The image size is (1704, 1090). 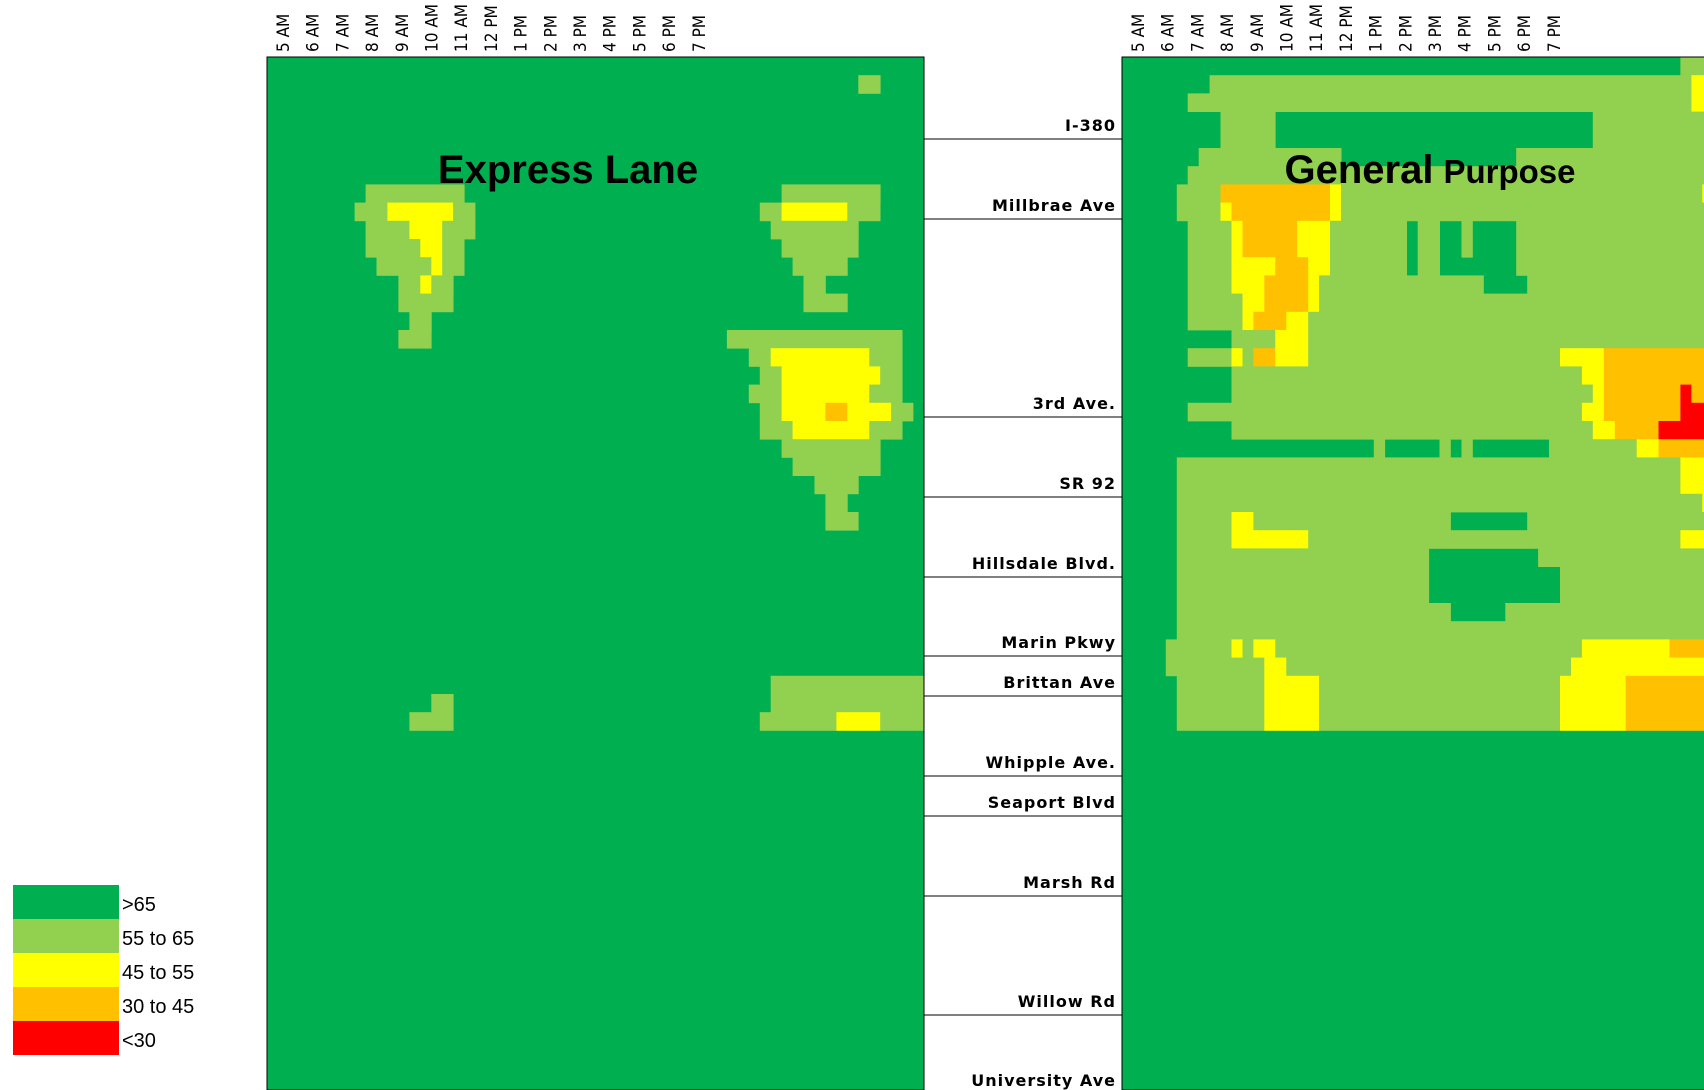 I want to click on time-tick-label: 7 AM, so click(x=343, y=33).